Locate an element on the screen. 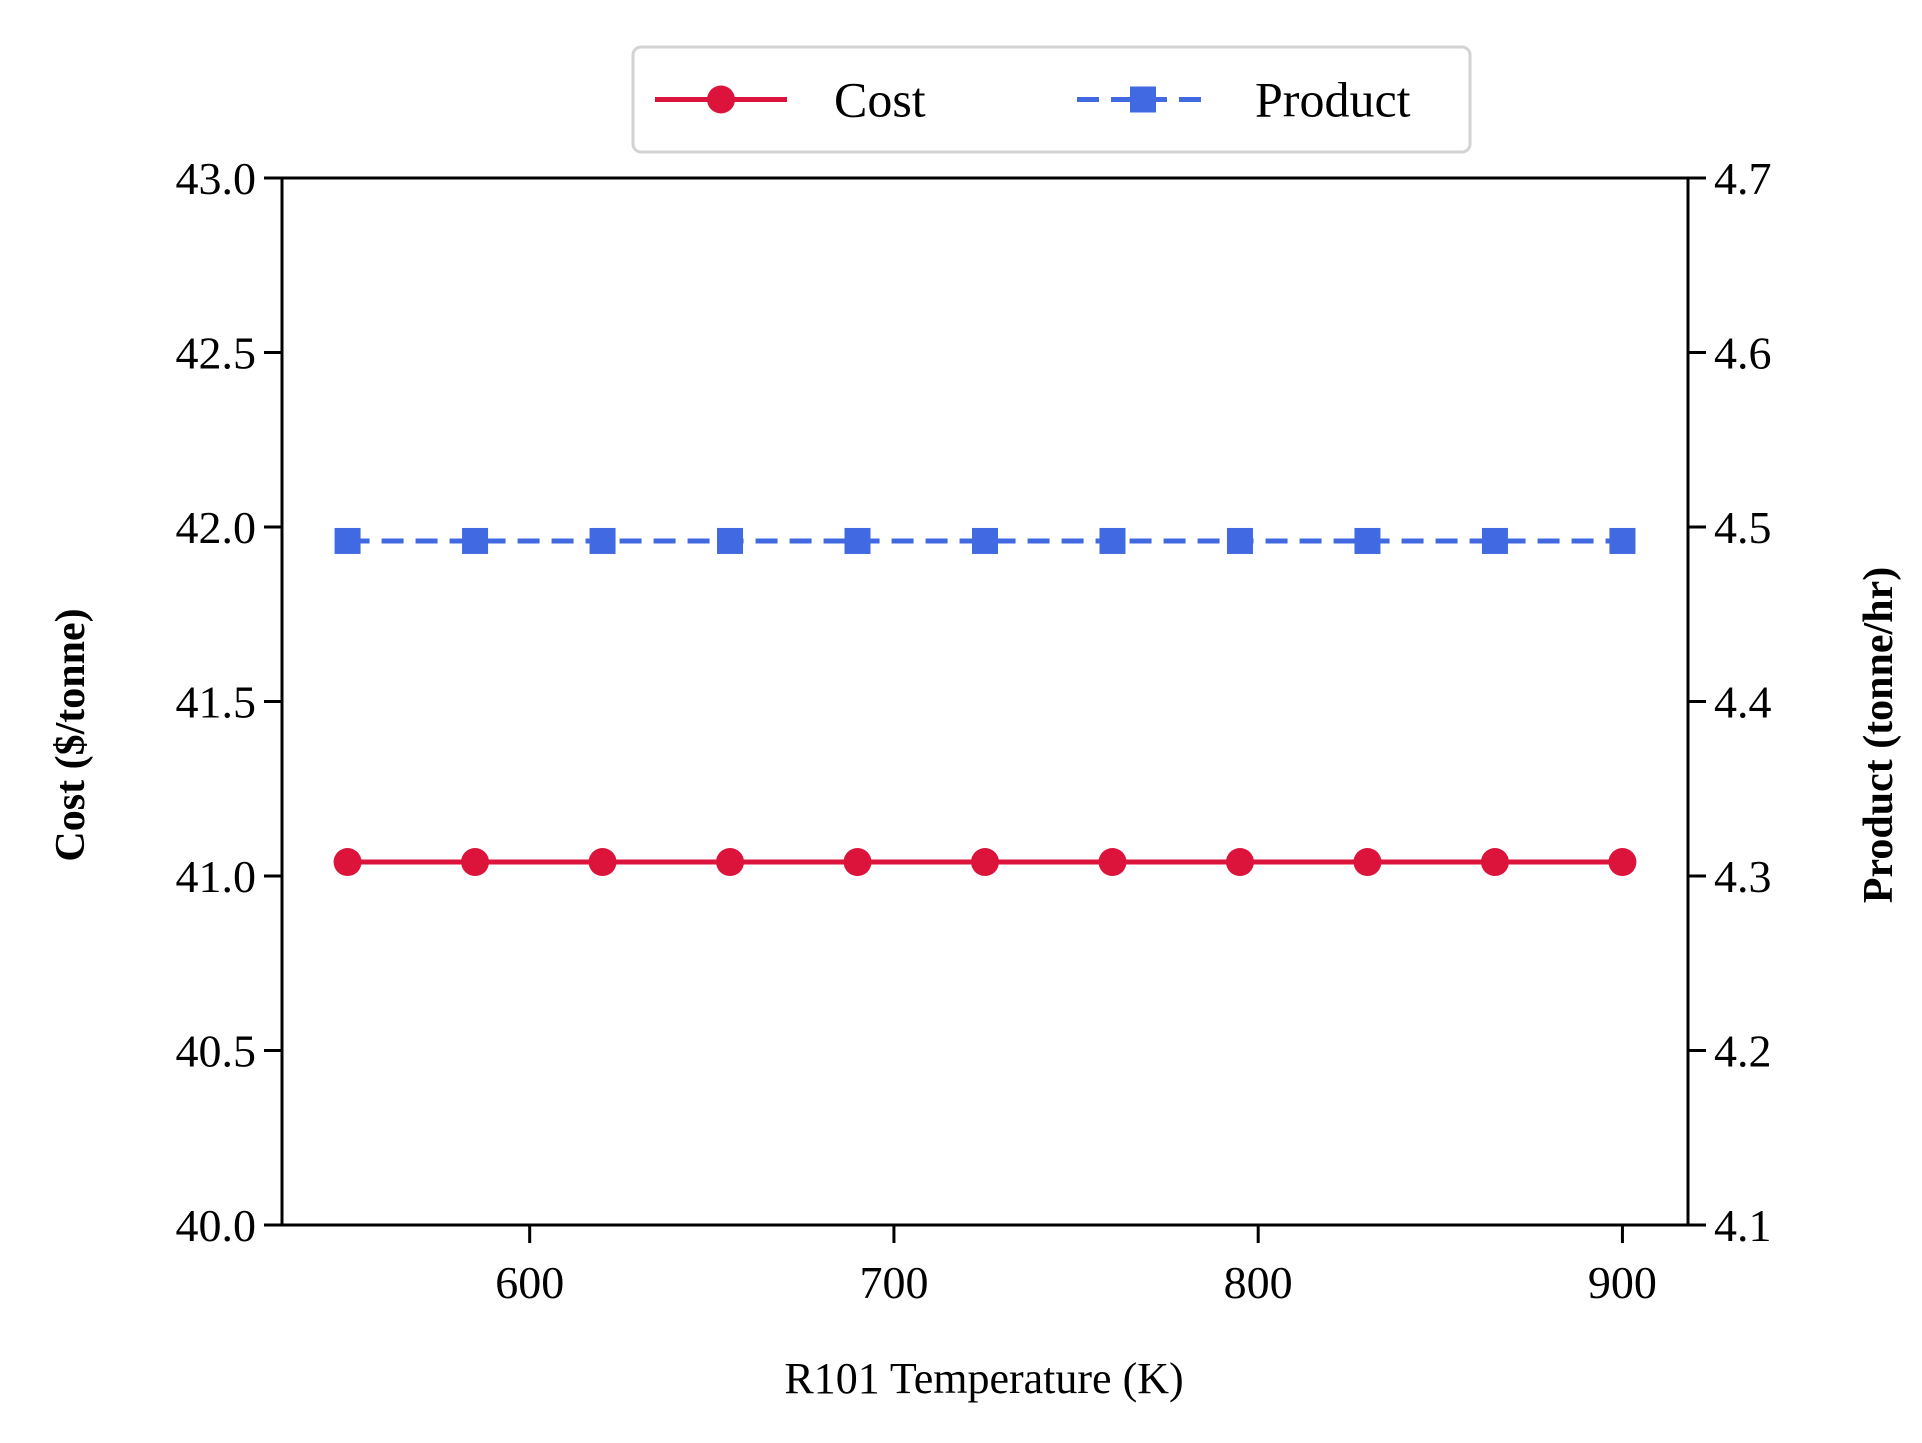  legend: Cost Product is located at coordinates (1051, 99).